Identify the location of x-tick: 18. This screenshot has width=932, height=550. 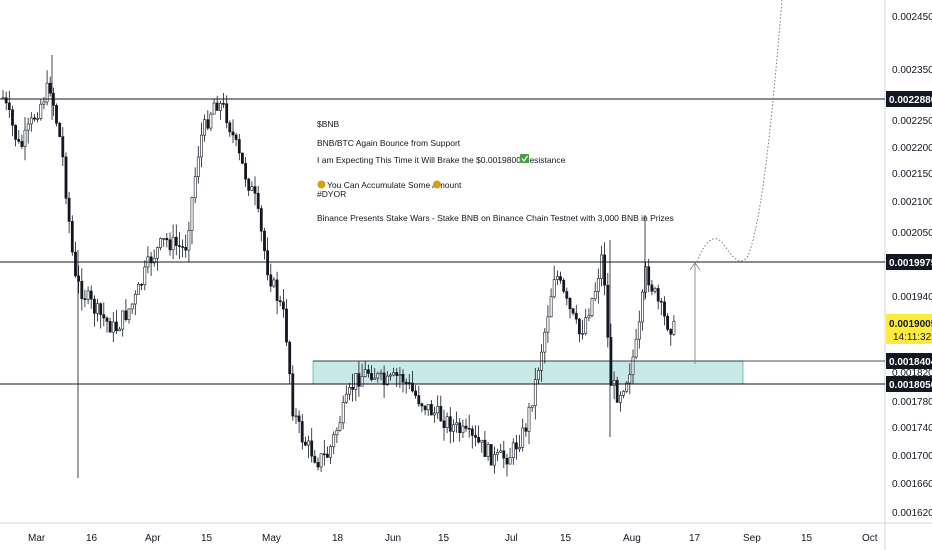
(338, 538).